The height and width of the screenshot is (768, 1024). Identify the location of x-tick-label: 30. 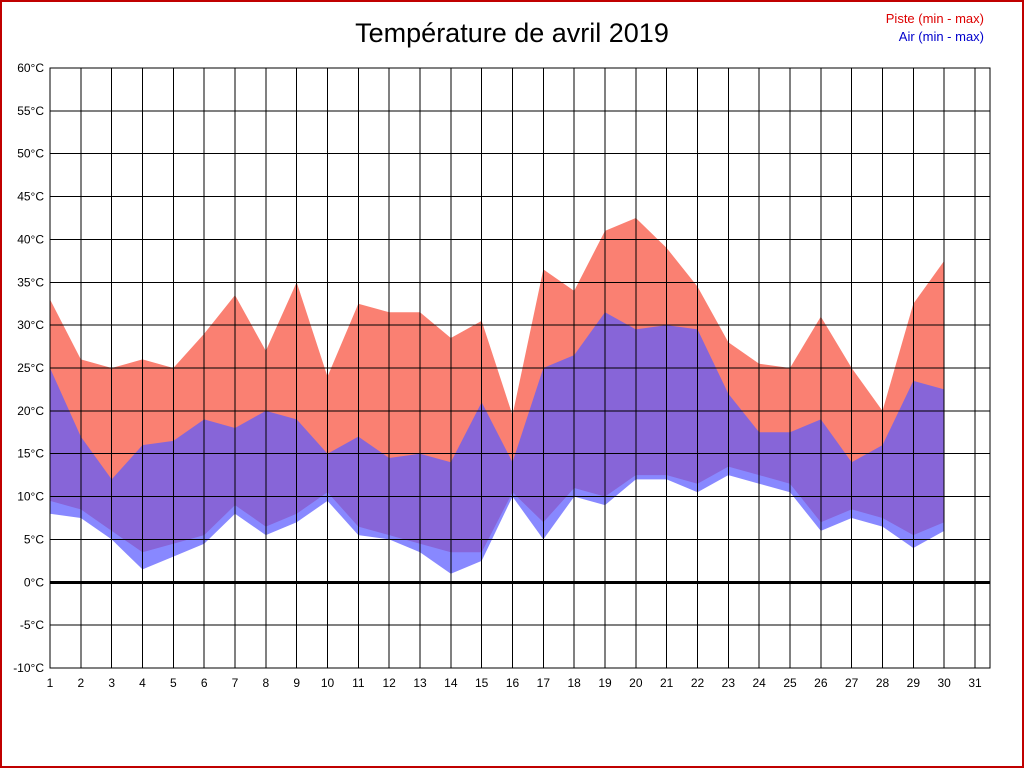
(944, 683).